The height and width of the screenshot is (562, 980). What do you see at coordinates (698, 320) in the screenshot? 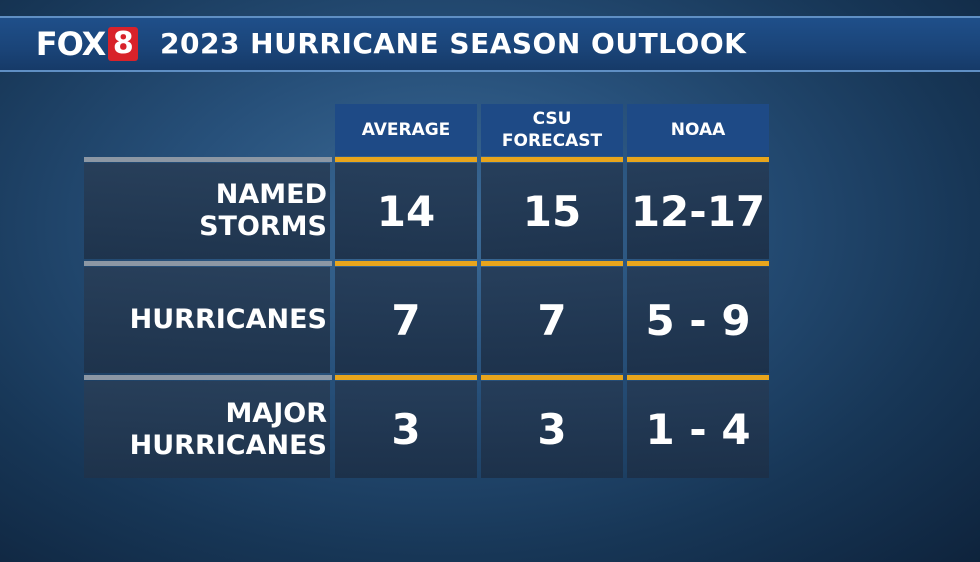
I see `cell-hurricanes-noaa: 5 - 9` at bounding box center [698, 320].